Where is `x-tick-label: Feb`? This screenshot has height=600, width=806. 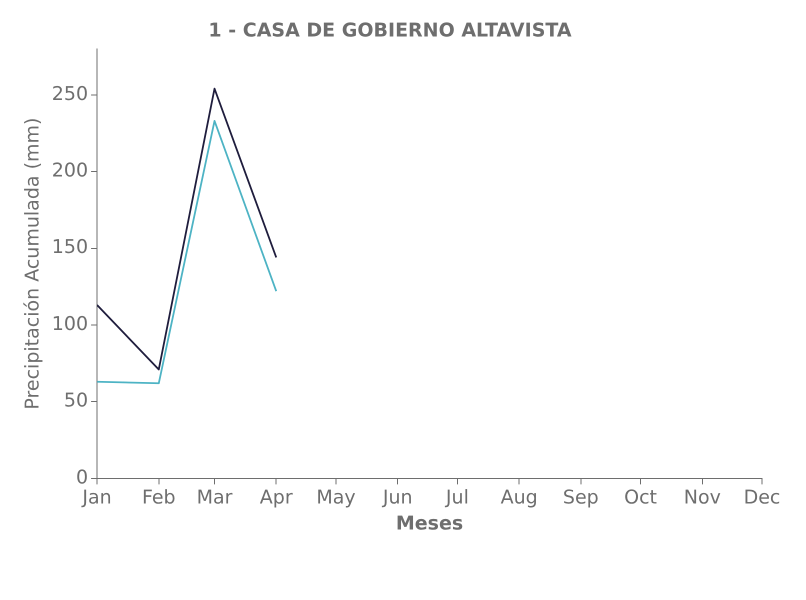
x-tick-label: Feb is located at coordinates (159, 497).